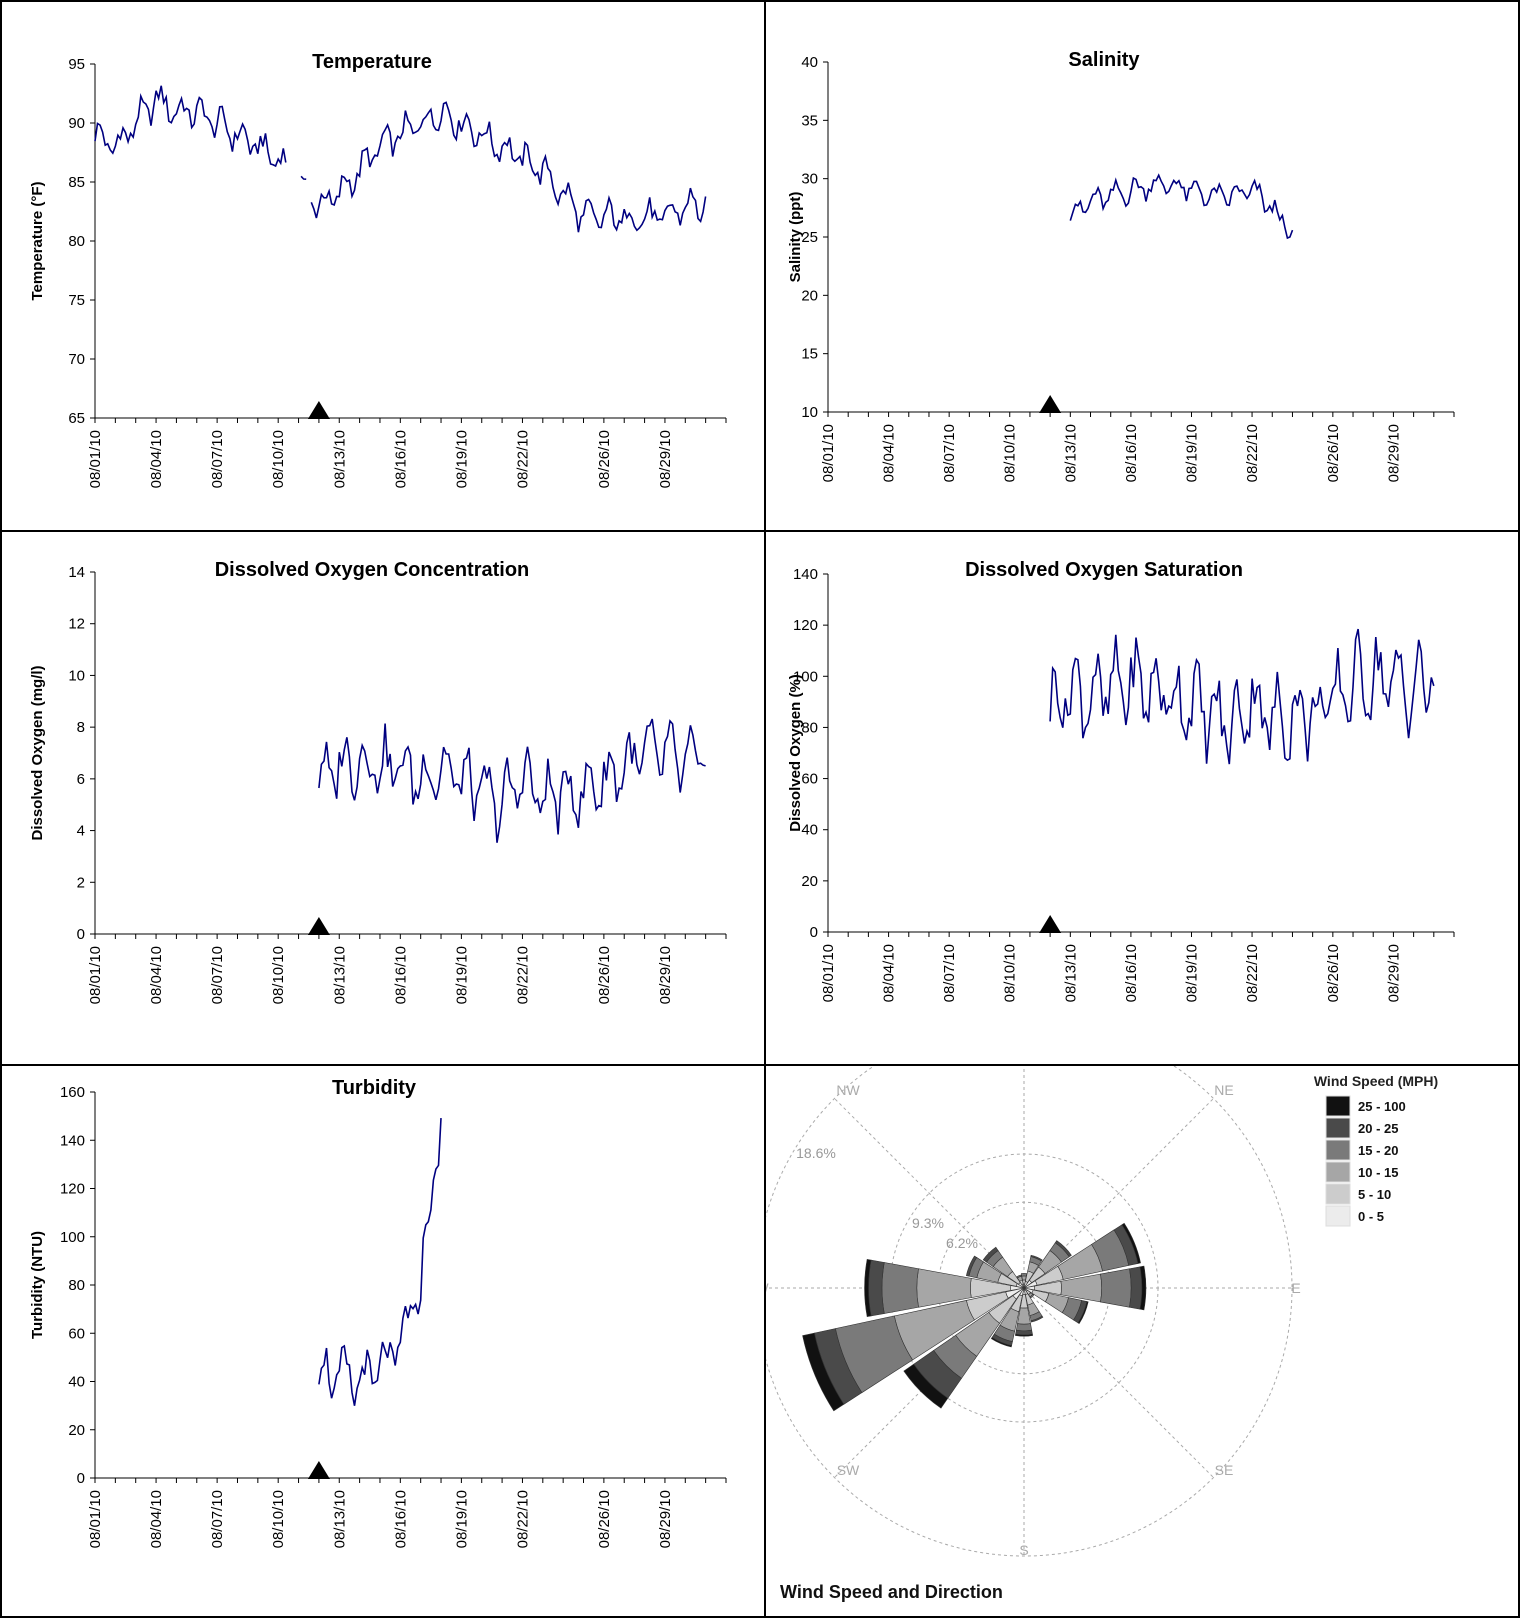  What do you see at coordinates (81, 1478) in the screenshot?
I see `y-tick-label: 0` at bounding box center [81, 1478].